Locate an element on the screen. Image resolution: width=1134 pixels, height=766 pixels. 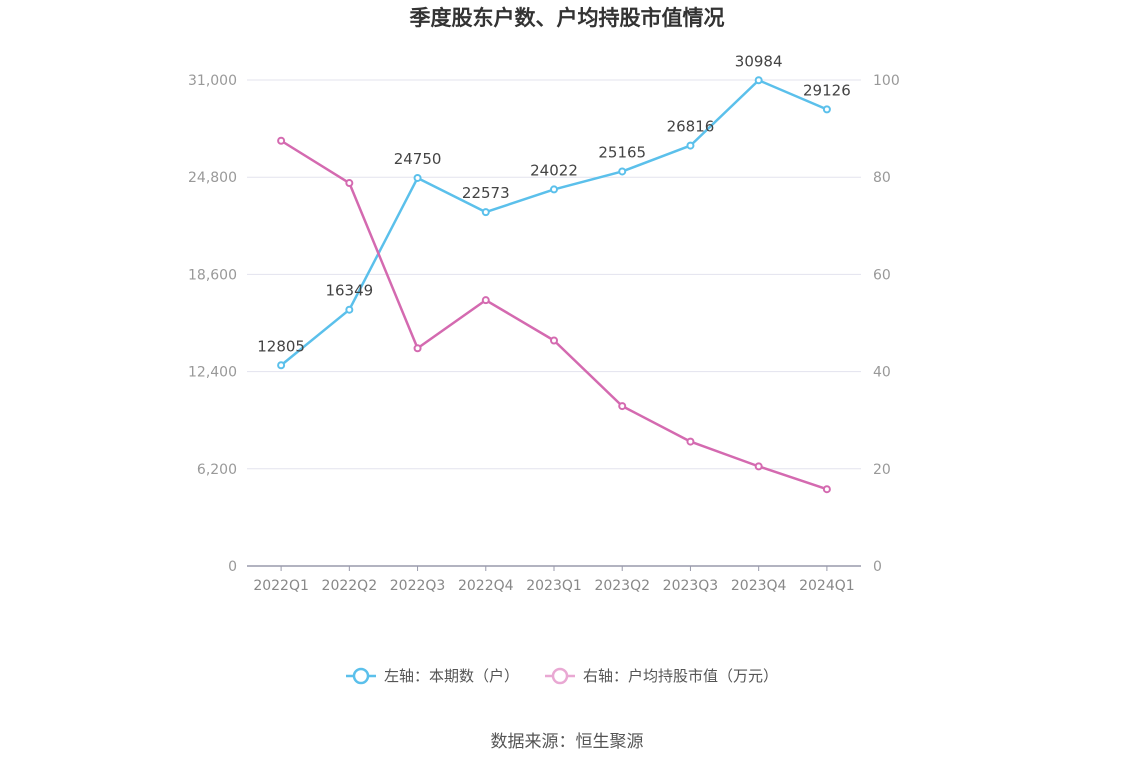
data-label: 26816 is located at coordinates (691, 127).